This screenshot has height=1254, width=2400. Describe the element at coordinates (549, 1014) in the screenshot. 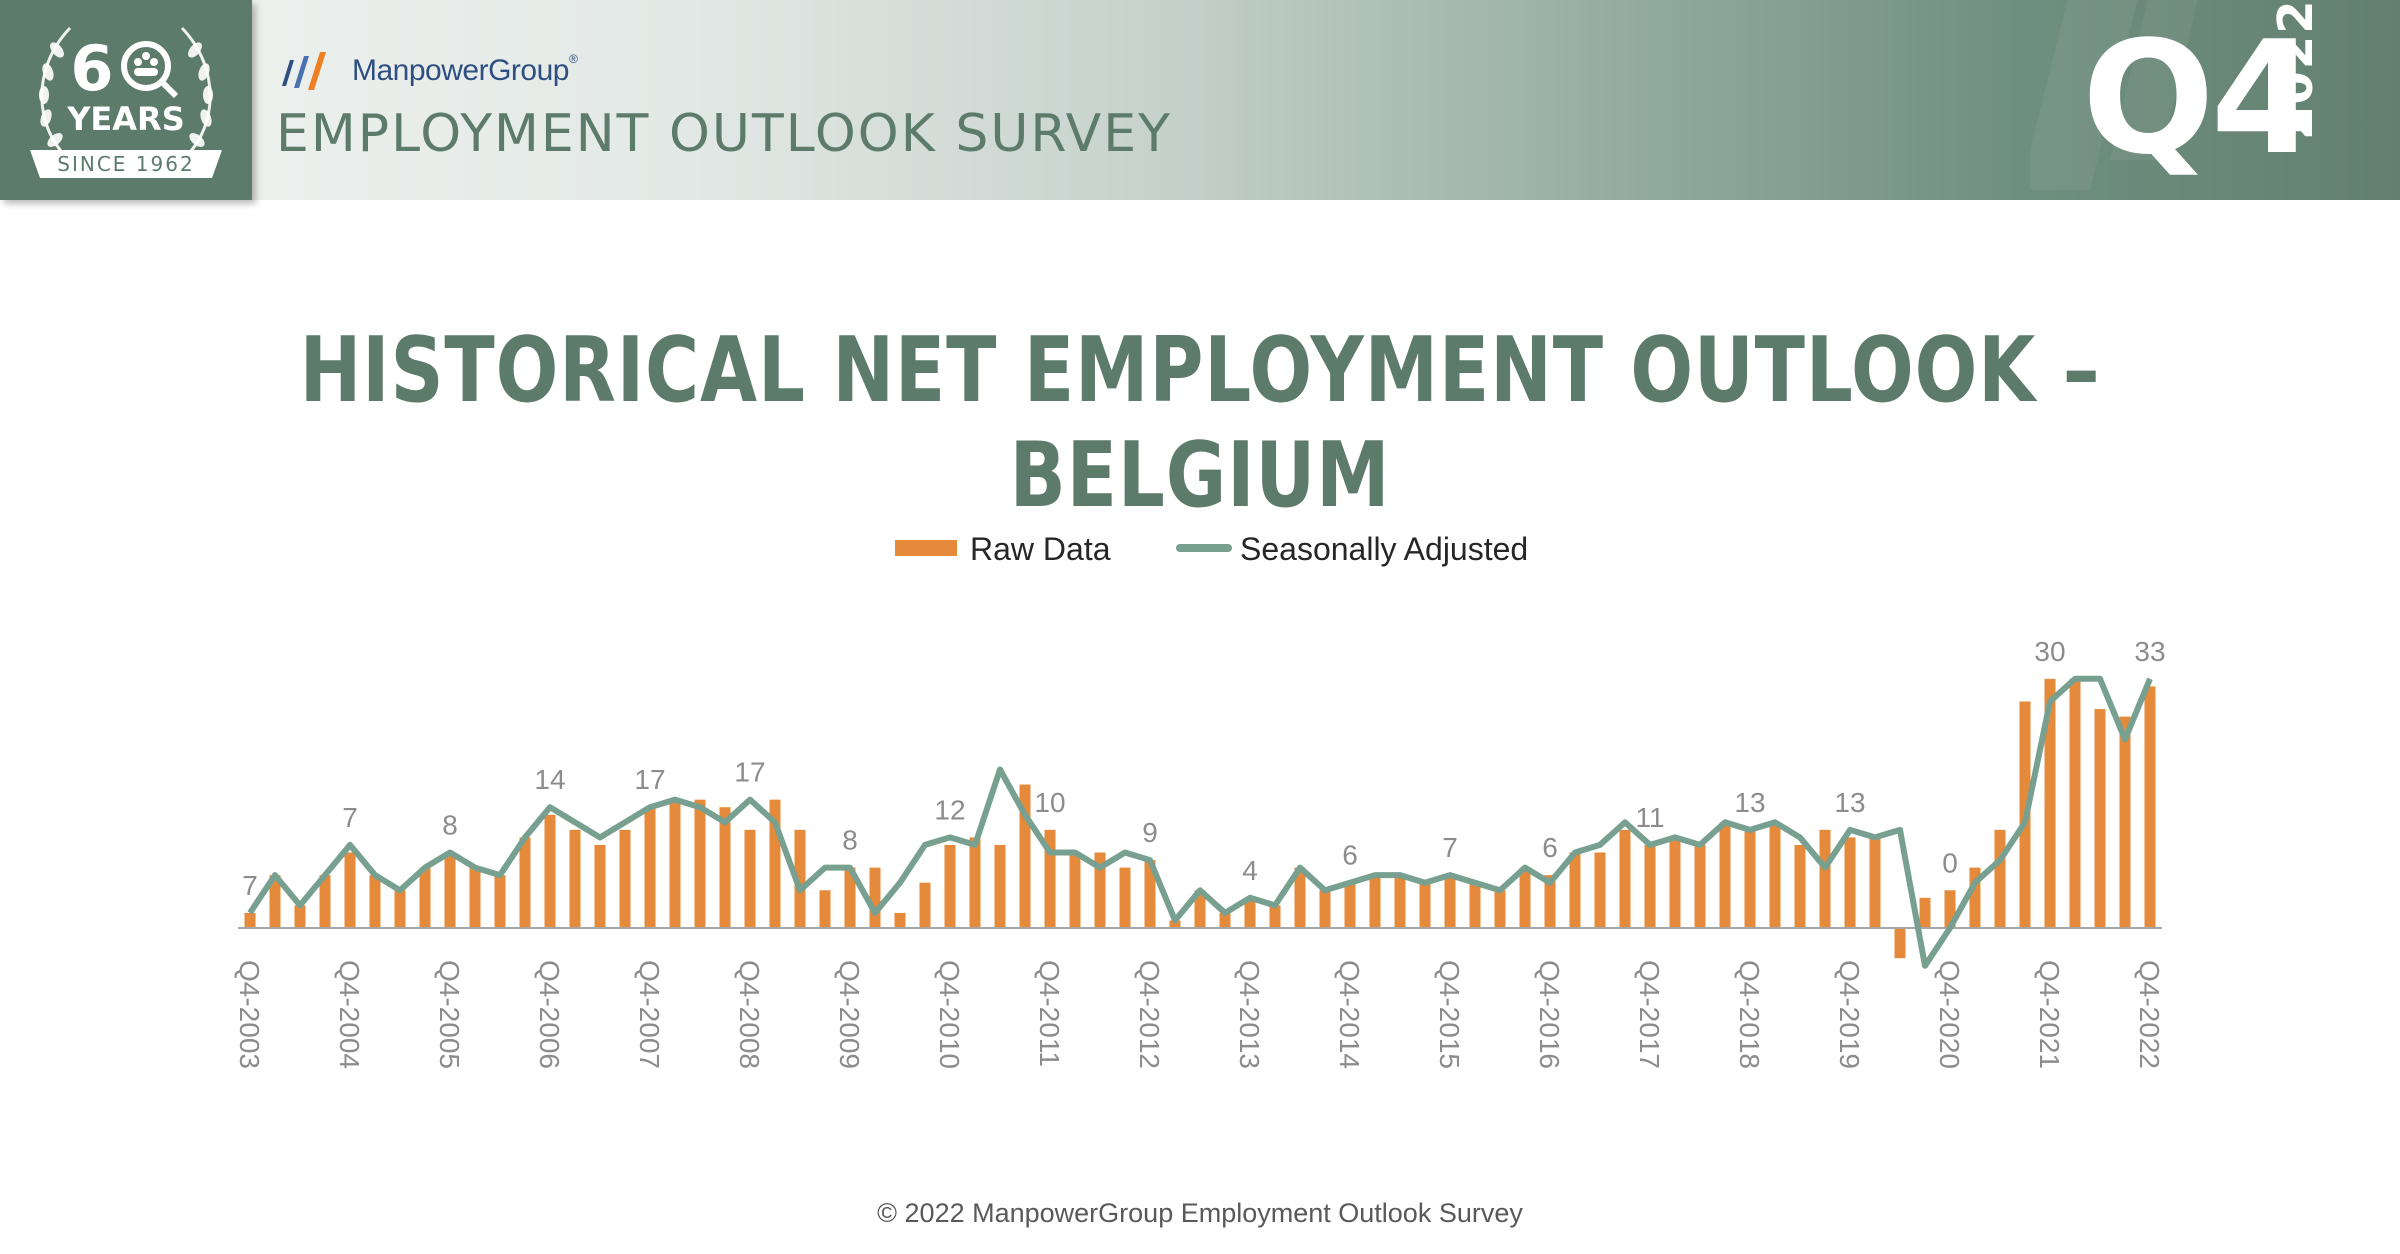

I see `x-tick-label: Q4-2006` at that location.